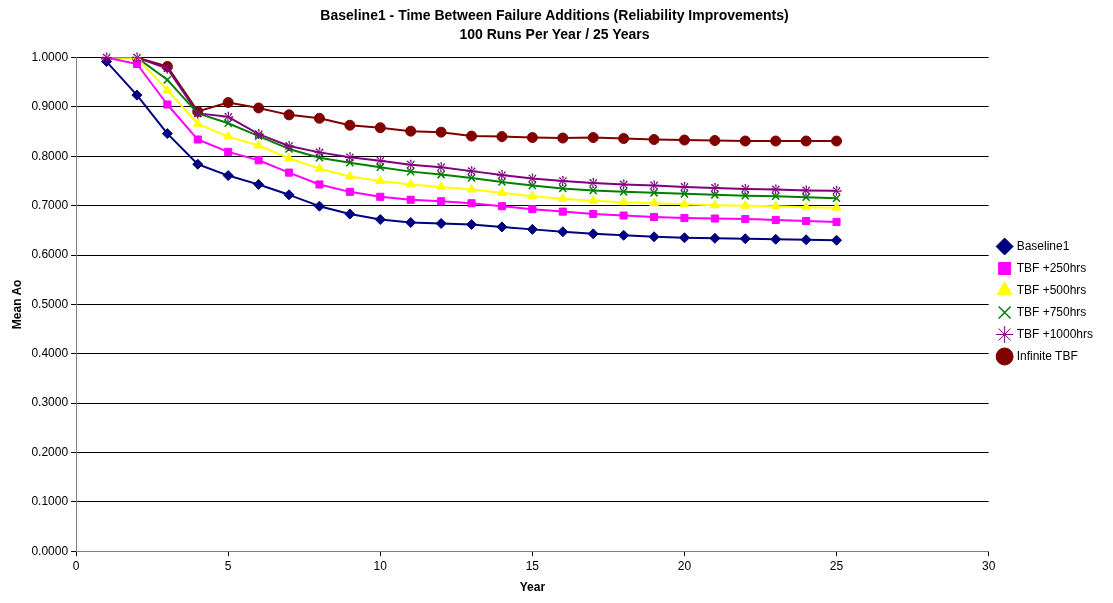 This screenshot has width=1113, height=603. What do you see at coordinates (554, 15) in the screenshot?
I see `chart-title: Baseline1 - Time Between Failure Additions (Reliability Improvements)` at bounding box center [554, 15].